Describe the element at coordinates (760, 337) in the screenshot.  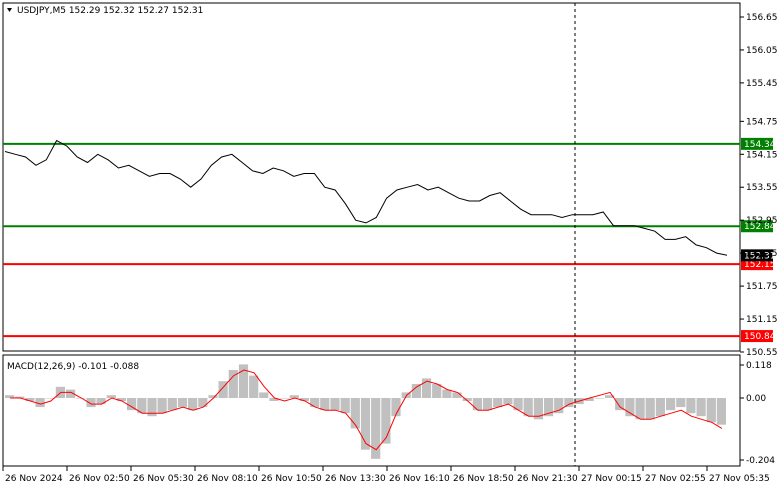
I see `level-price-label: 150.84` at that location.